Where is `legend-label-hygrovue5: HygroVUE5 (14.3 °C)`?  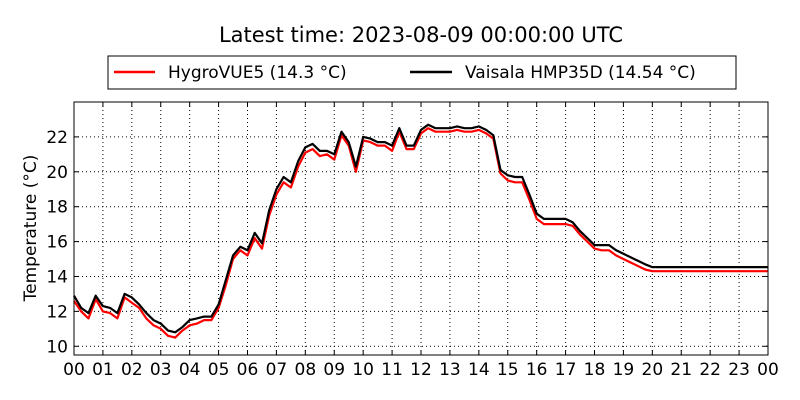
legend-label-hygrovue5: HygroVUE5 (14.3 °C) is located at coordinates (257, 73).